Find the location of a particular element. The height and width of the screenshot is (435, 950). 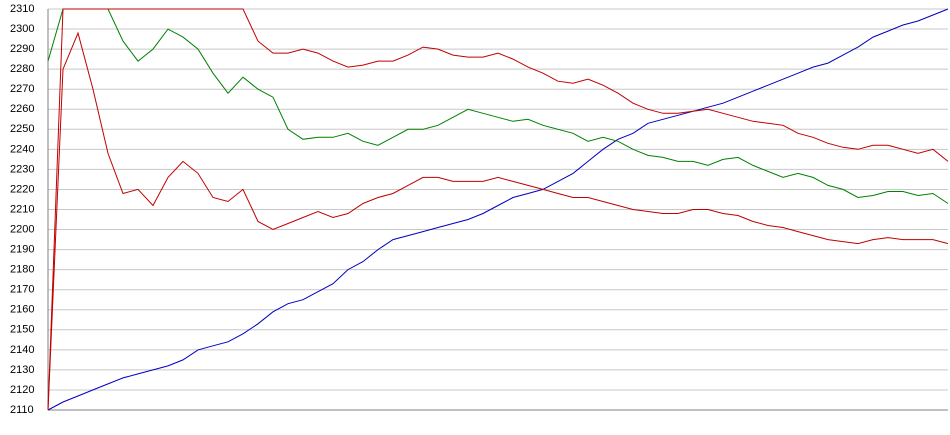

y-tick-label: 2300 is located at coordinates (22, 29).